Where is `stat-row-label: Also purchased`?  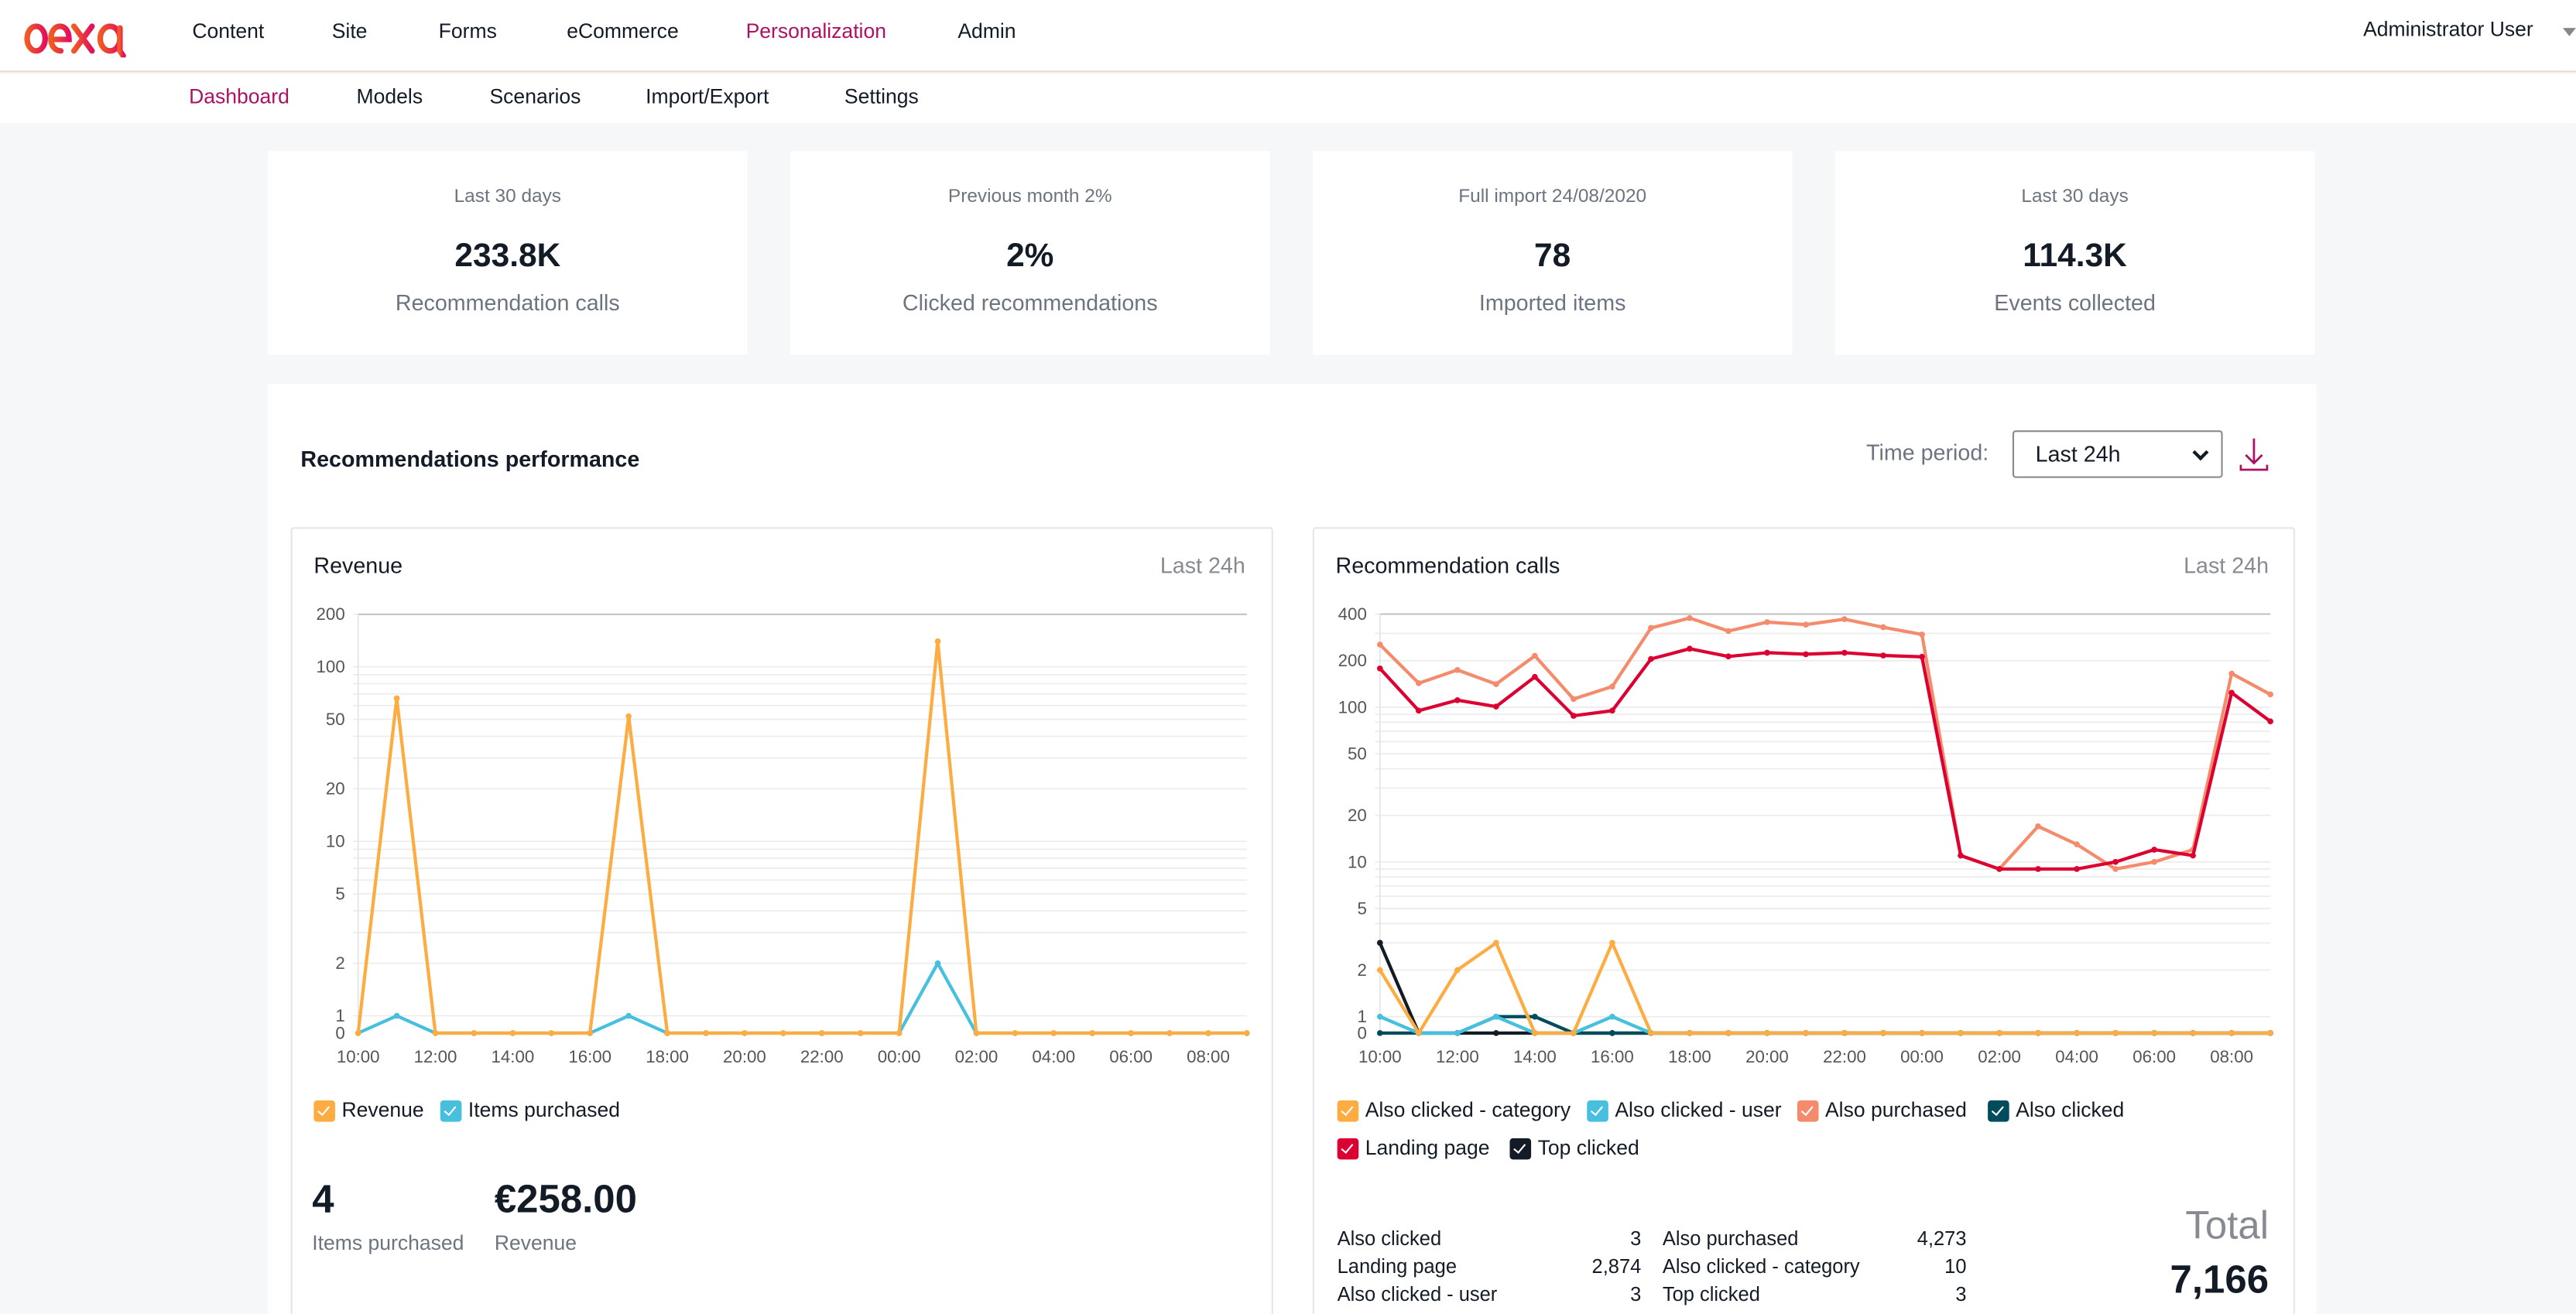 stat-row-label: Also purchased is located at coordinates (1730, 1239).